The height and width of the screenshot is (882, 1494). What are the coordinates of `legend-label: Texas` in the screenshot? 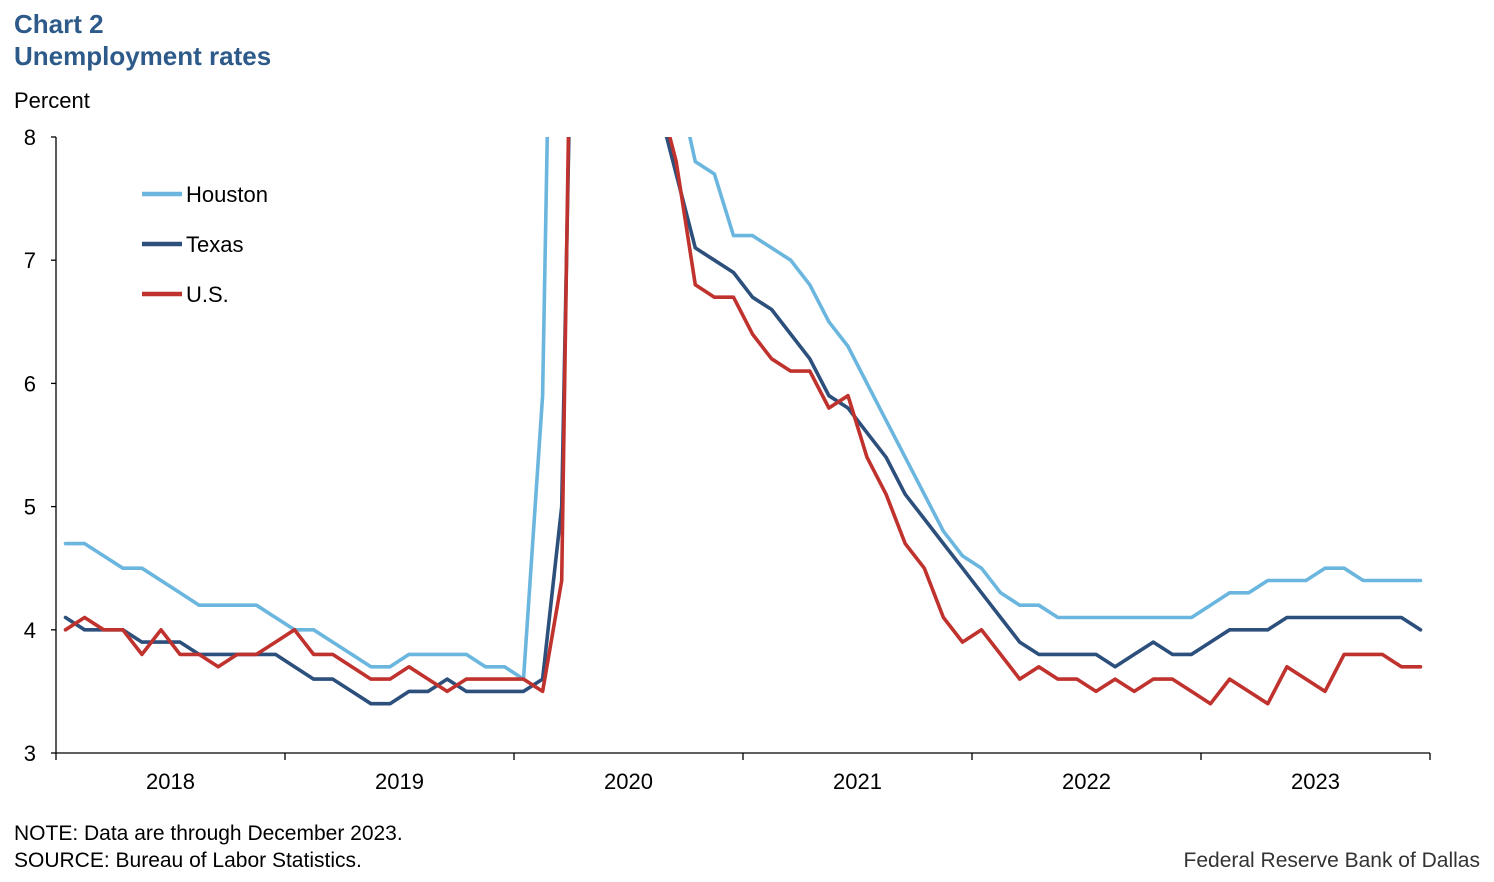 It's located at (214, 244).